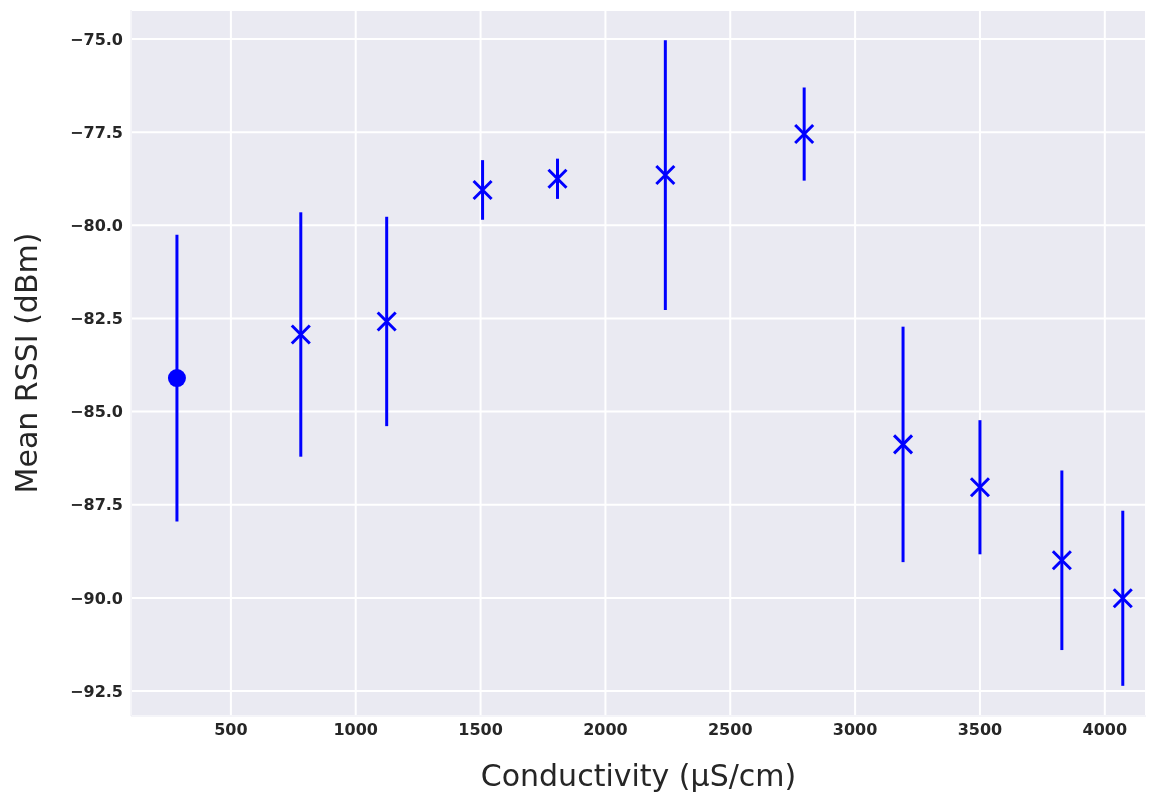 Image resolution: width=1163 pixels, height=794 pixels. I want to click on y-tick-label: −82.5, so click(96, 319).